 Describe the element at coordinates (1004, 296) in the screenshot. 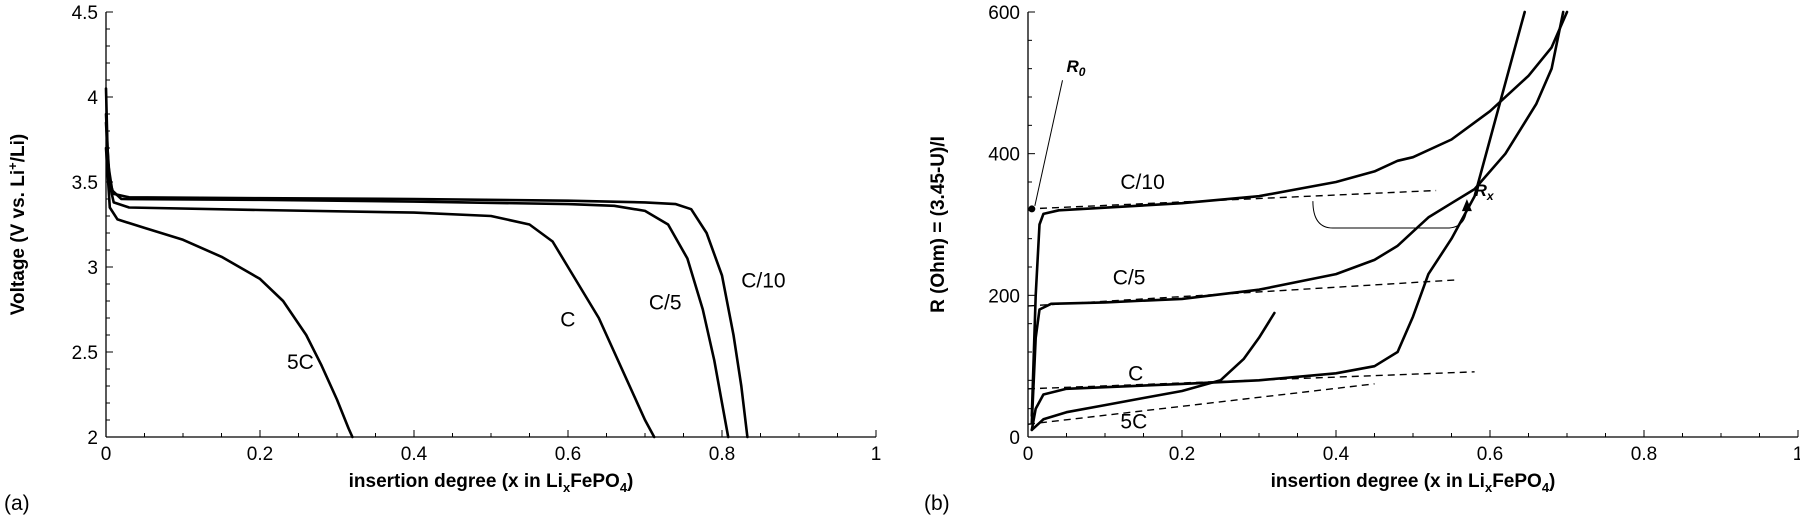

I see `y-tick-label: 200` at that location.